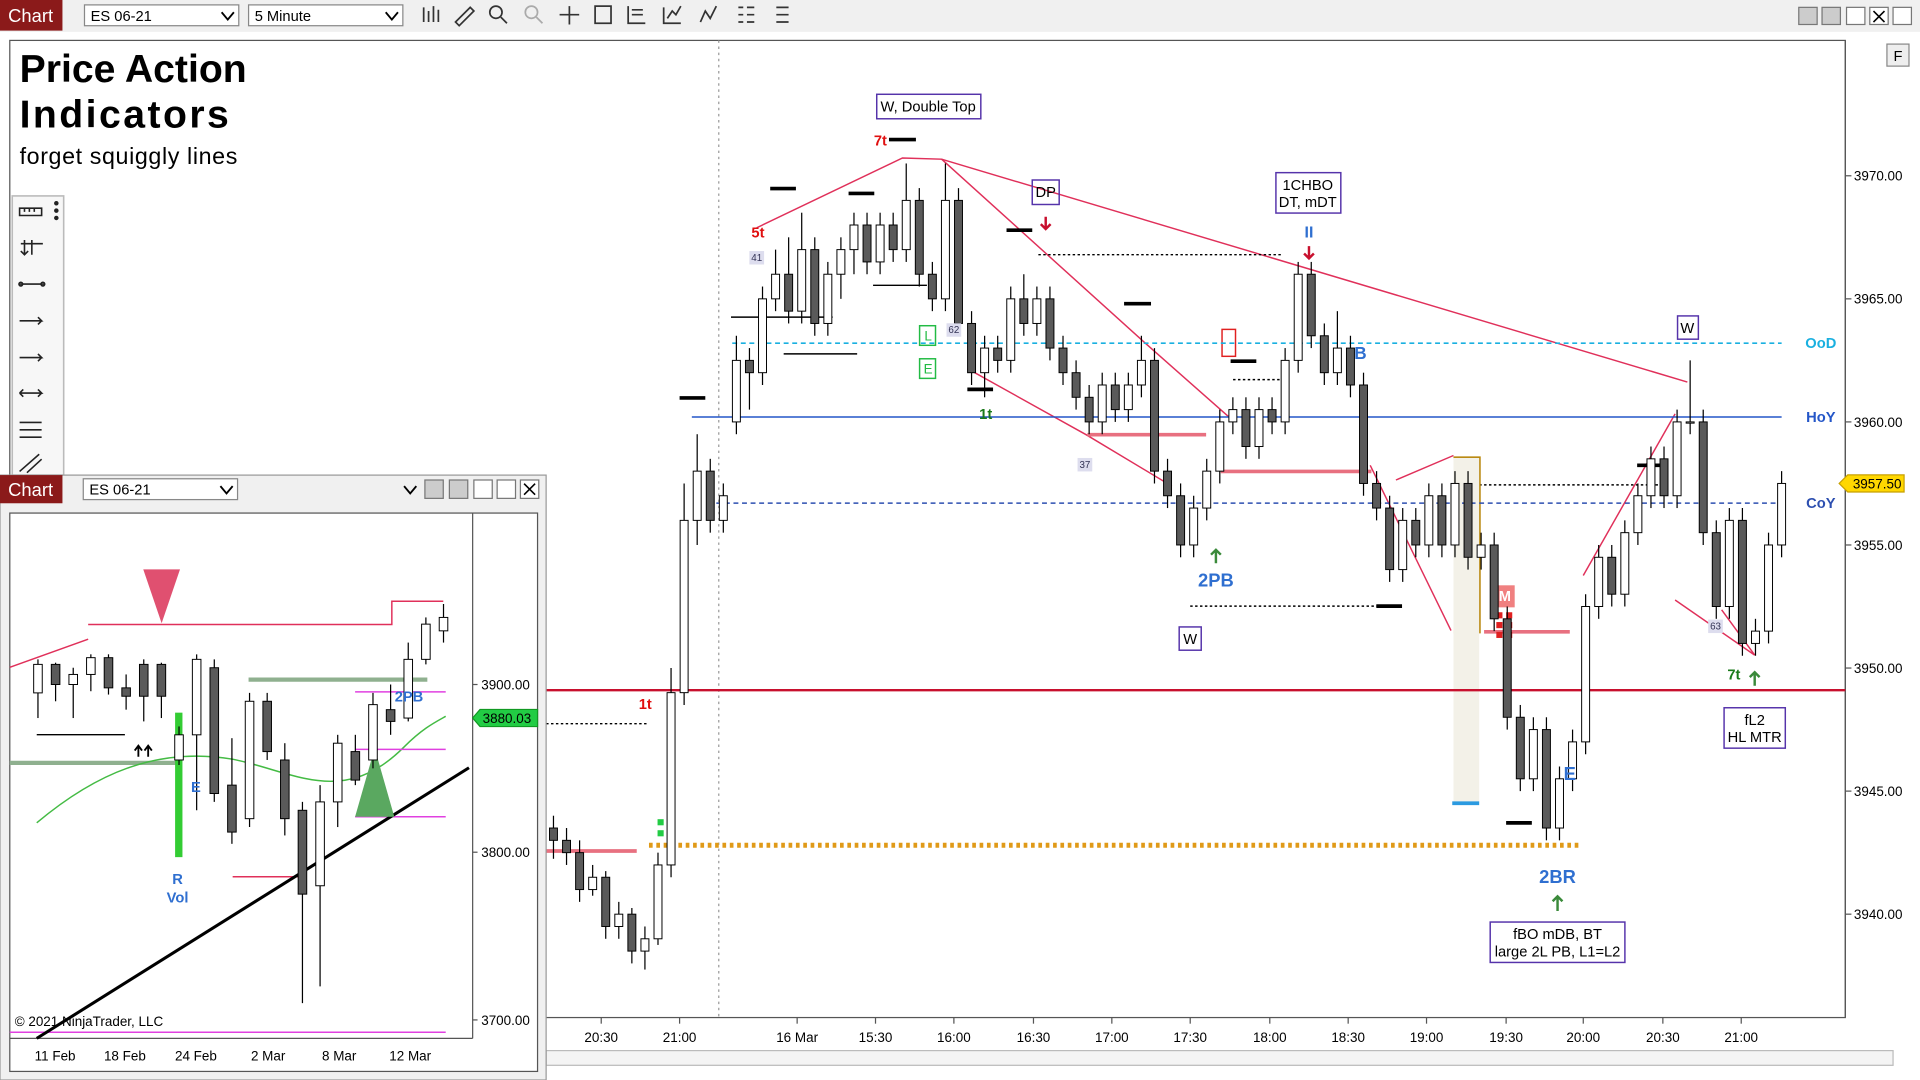 This screenshot has width=1920, height=1080. Describe the element at coordinates (179, 785) in the screenshot. I see `volume-bar` at that location.